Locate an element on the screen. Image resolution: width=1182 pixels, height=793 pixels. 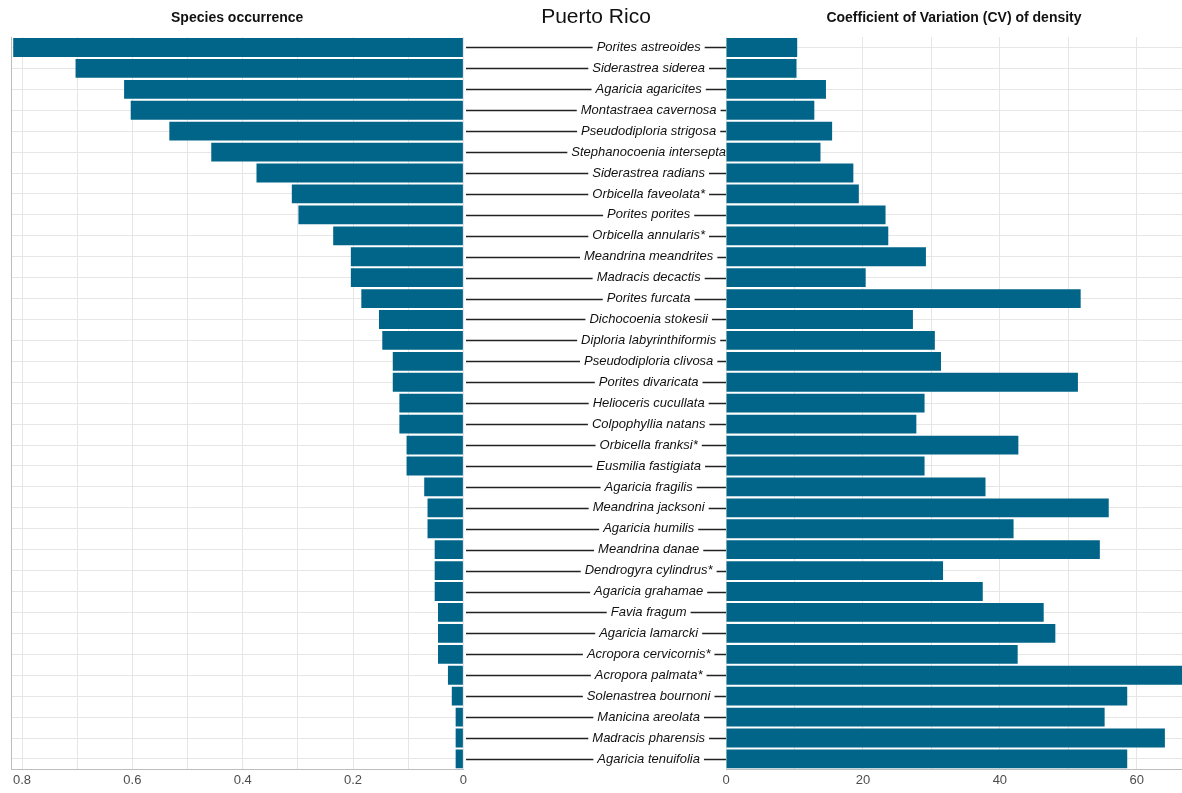
x-tick-label: 40 is located at coordinates (1000, 779).